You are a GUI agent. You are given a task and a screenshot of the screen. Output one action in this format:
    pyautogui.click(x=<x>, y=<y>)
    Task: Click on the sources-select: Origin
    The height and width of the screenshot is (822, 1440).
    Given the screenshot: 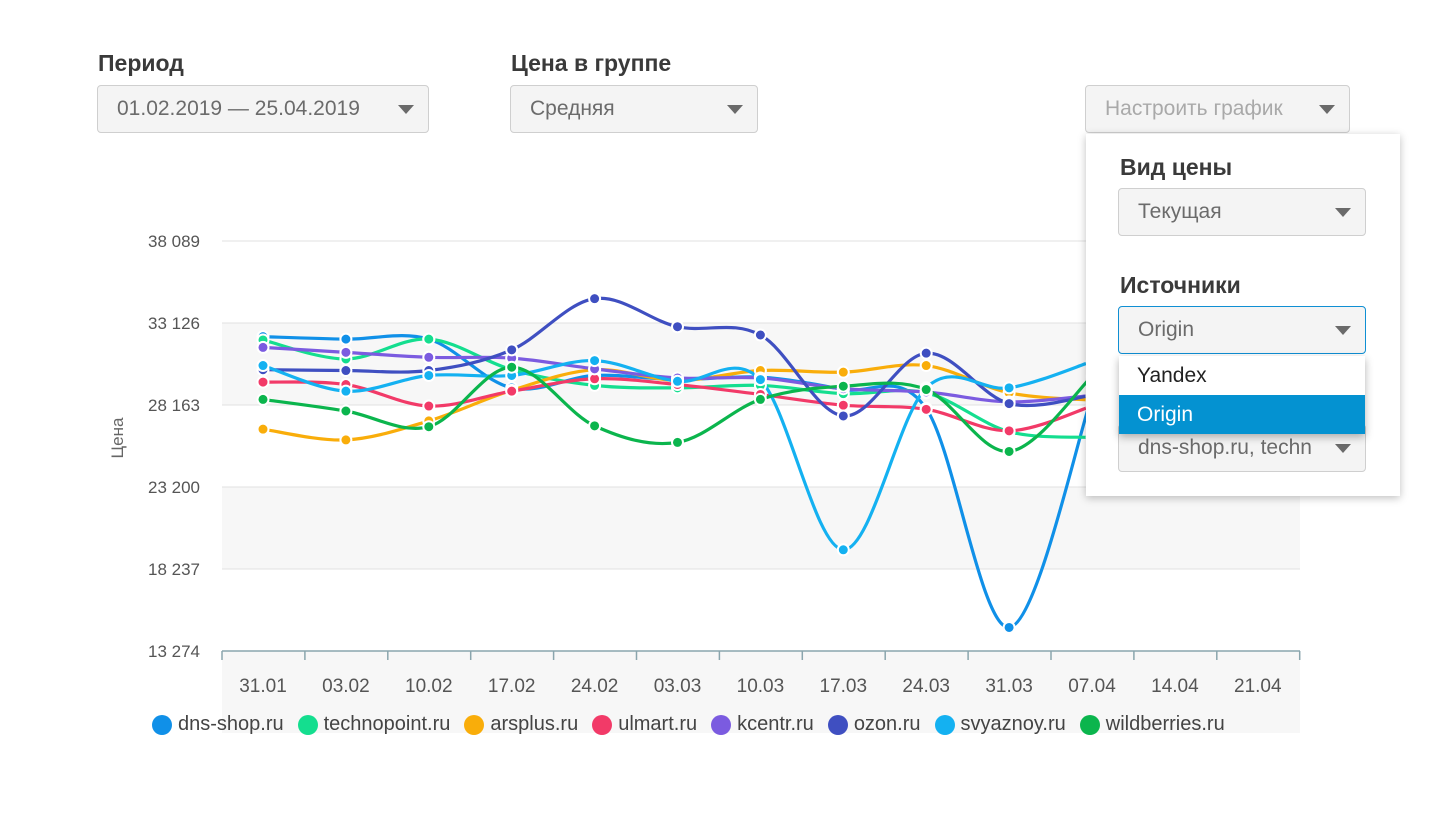 What is the action you would take?
    pyautogui.click(x=1242, y=330)
    